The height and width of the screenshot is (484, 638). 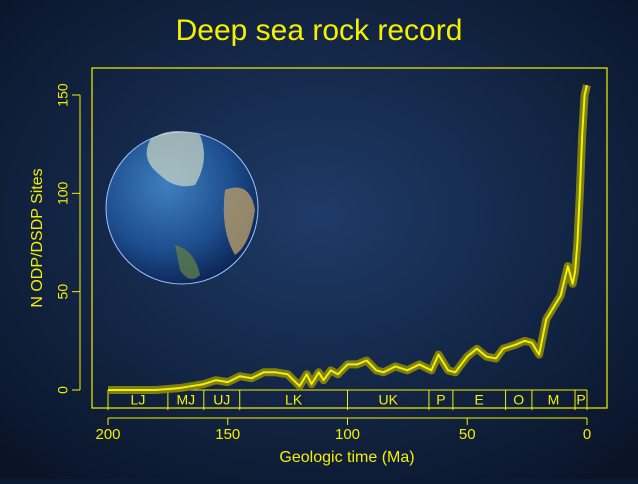 I want to click on x-tick-label: 0, so click(x=587, y=434).